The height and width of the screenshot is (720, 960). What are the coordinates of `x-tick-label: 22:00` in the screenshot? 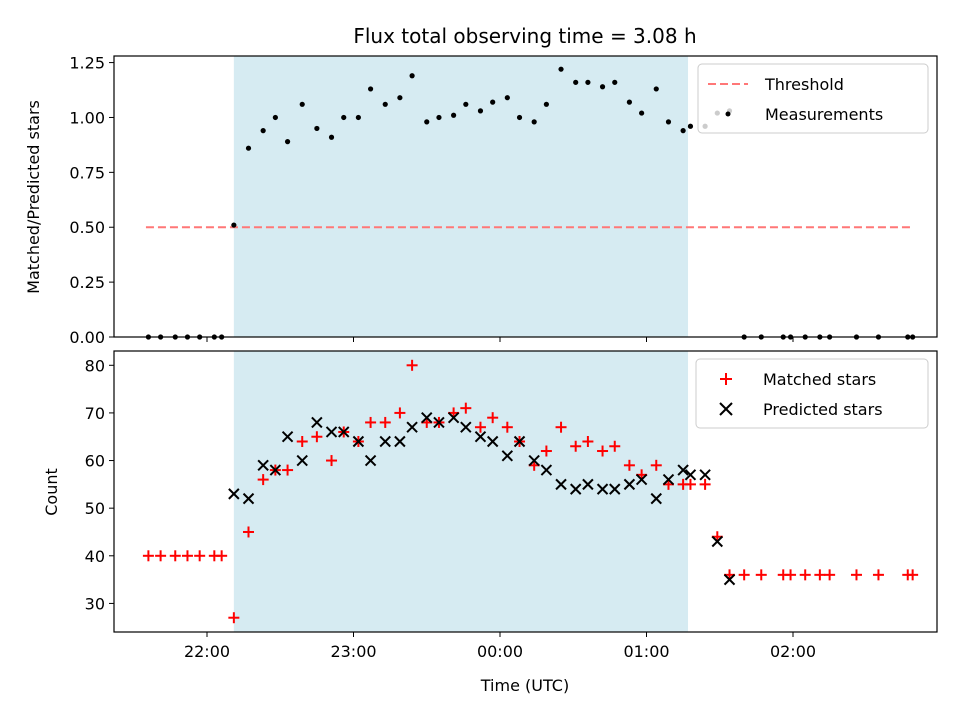 It's located at (207, 651).